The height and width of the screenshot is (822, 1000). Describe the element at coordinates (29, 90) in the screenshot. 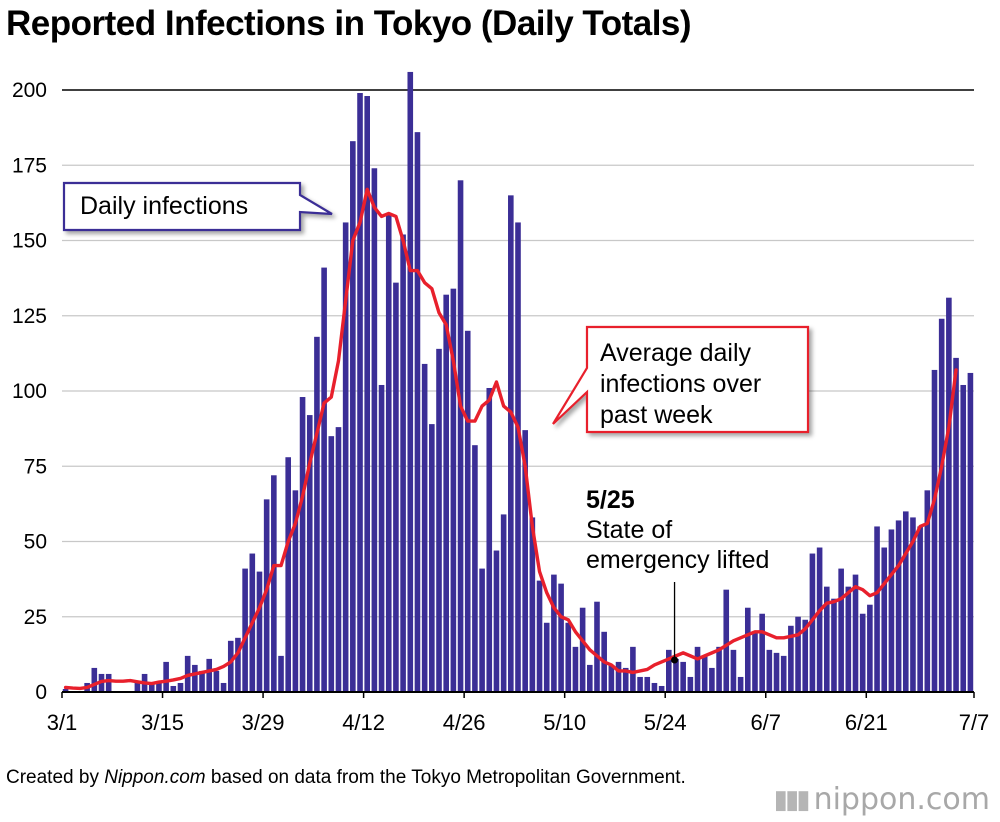

I see `y-tick-label: 200` at that location.